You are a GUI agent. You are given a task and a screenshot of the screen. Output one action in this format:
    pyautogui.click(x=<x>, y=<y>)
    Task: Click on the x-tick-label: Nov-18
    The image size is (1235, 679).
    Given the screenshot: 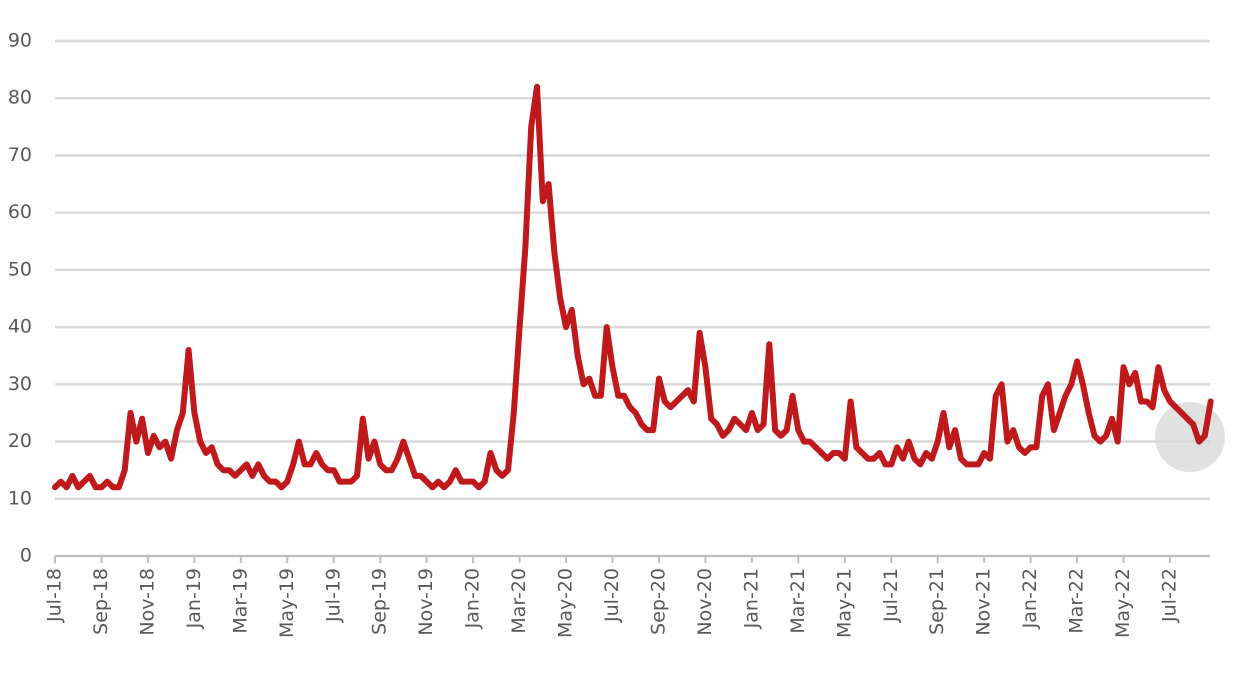 What is the action you would take?
    pyautogui.click(x=147, y=602)
    